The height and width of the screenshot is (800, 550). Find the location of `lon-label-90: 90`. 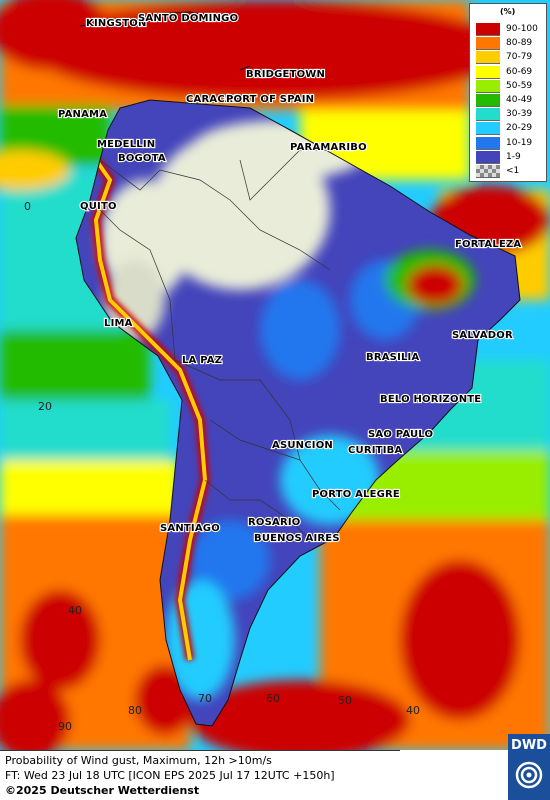

lon-label-90: 90 is located at coordinates (65, 726).